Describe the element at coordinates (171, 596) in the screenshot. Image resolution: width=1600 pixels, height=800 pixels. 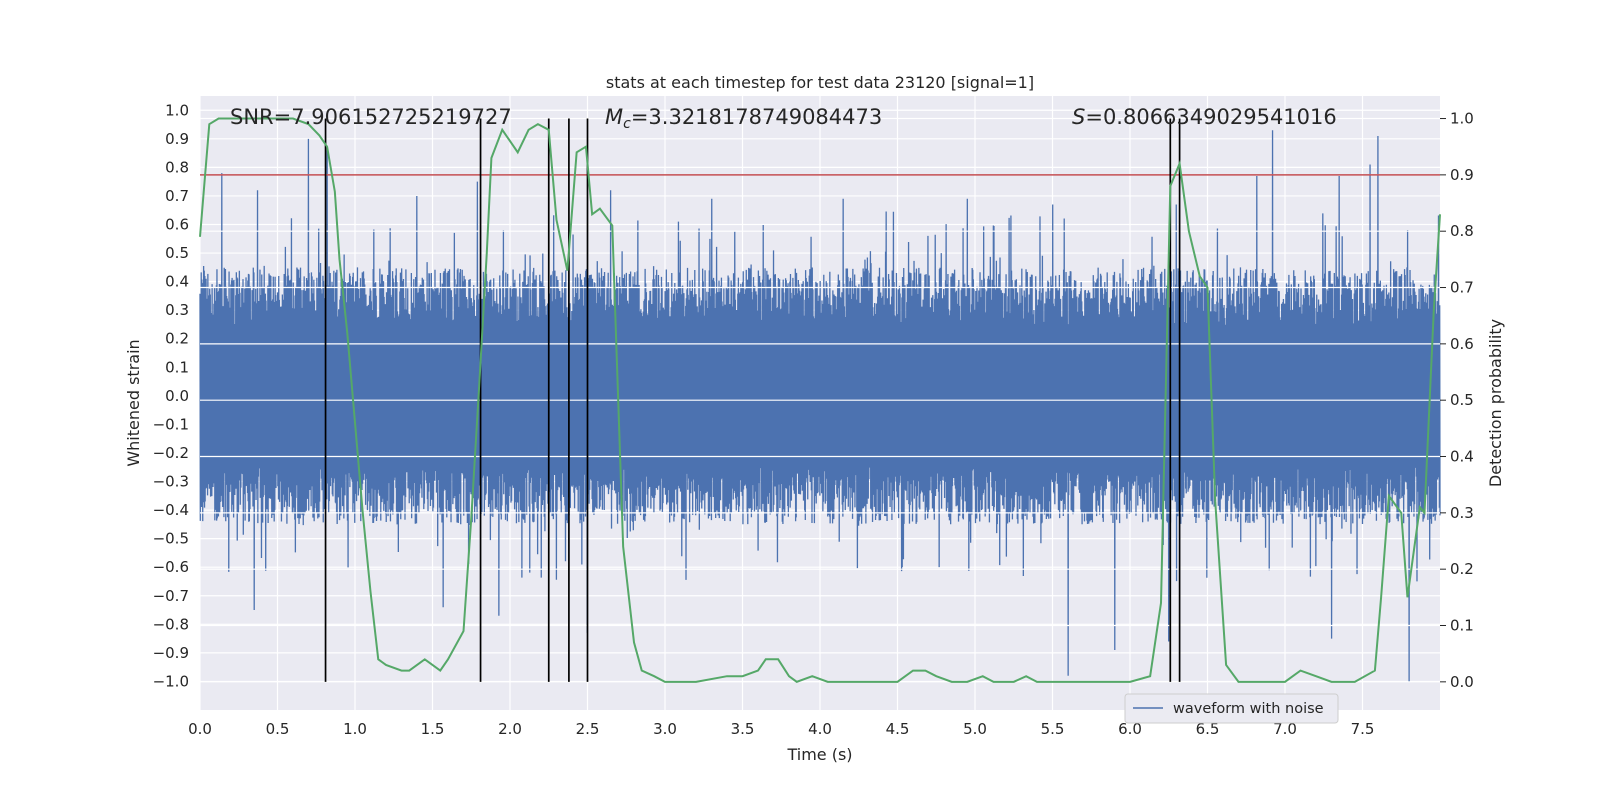
I see `y-tick-label: −0.7` at that location.